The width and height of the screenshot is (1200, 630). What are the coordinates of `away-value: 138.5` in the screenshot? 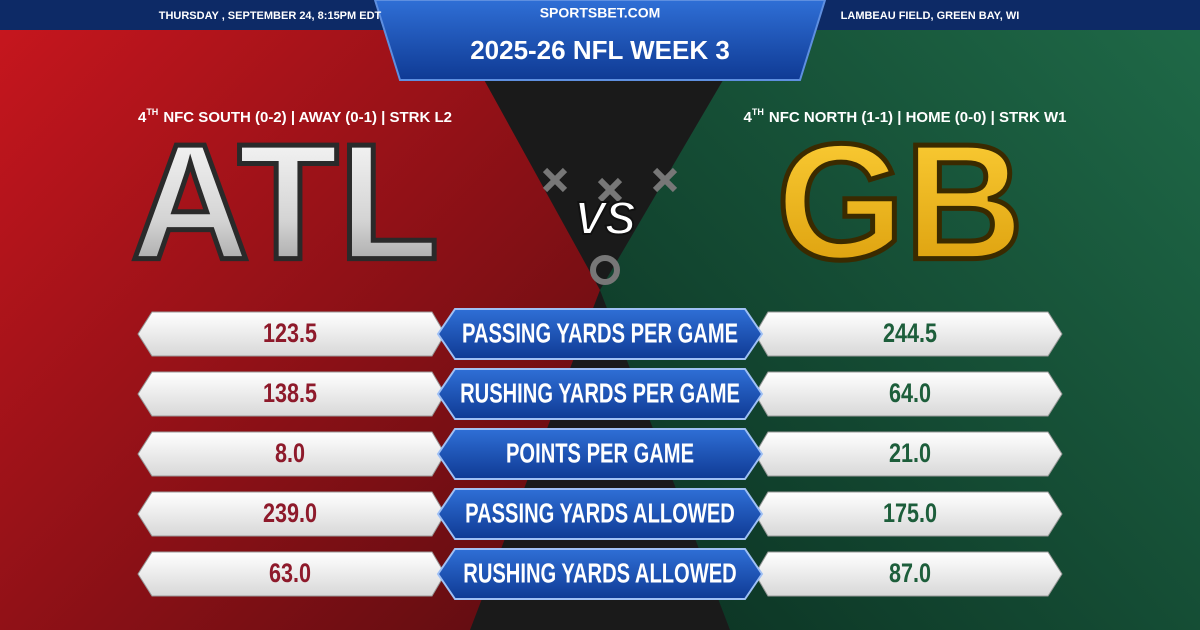 It's located at (290, 394).